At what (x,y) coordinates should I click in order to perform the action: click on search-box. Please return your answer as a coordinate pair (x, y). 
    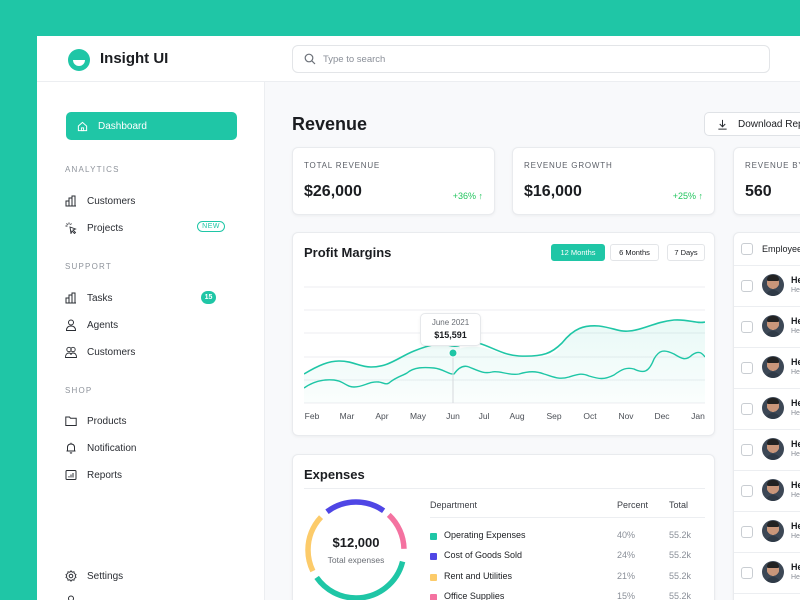
    Looking at the image, I should click on (531, 59).